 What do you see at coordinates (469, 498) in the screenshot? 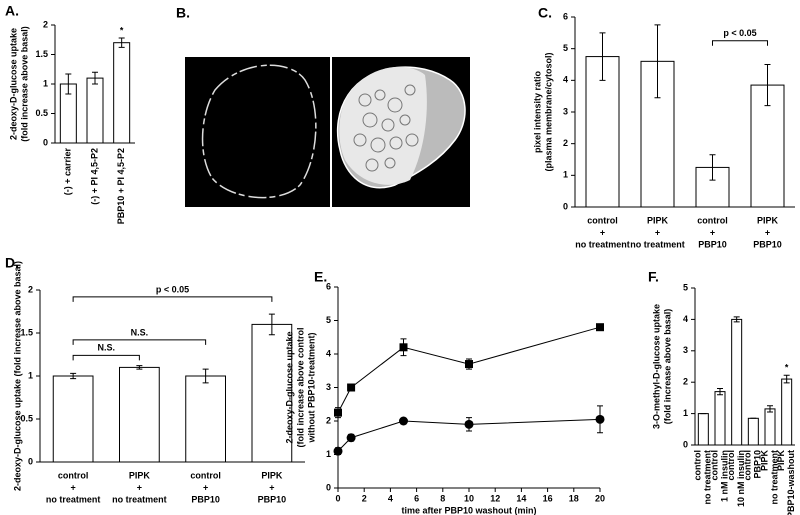
I see `x-tick-label: 10` at bounding box center [469, 498].